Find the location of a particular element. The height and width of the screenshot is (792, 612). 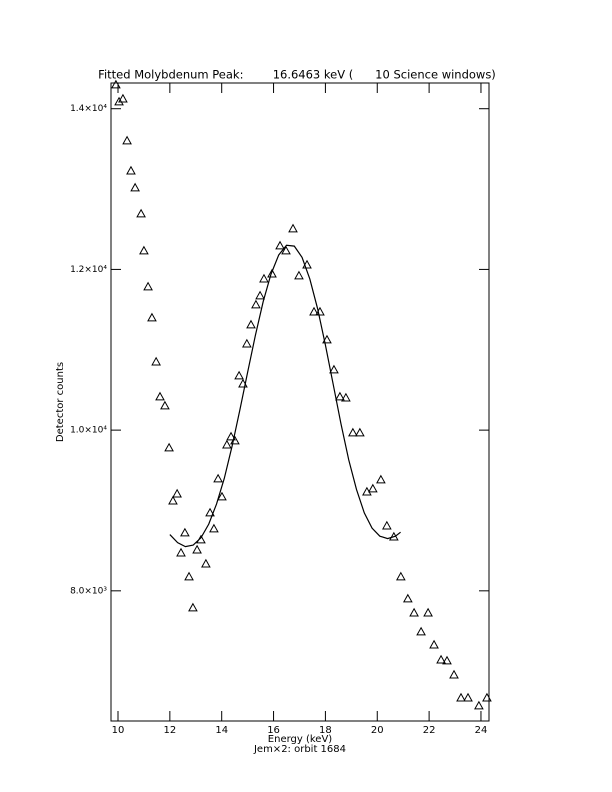

y-axis-label: Detector counts is located at coordinates (60, 402).